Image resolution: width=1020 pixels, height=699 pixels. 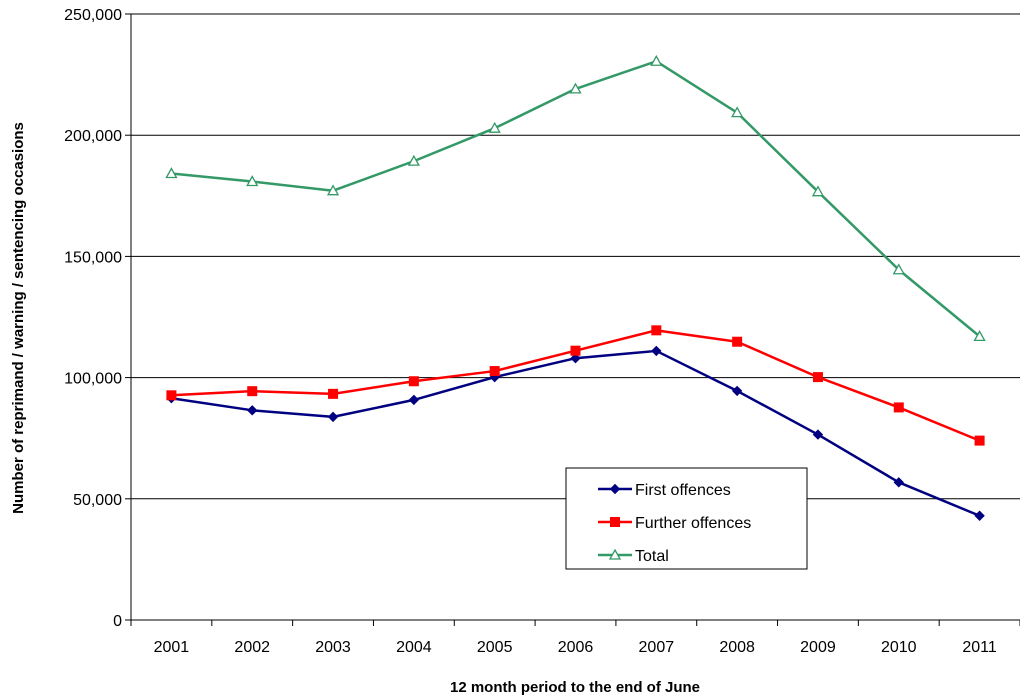 I want to click on x-tick-label: 2004, so click(x=414, y=647).